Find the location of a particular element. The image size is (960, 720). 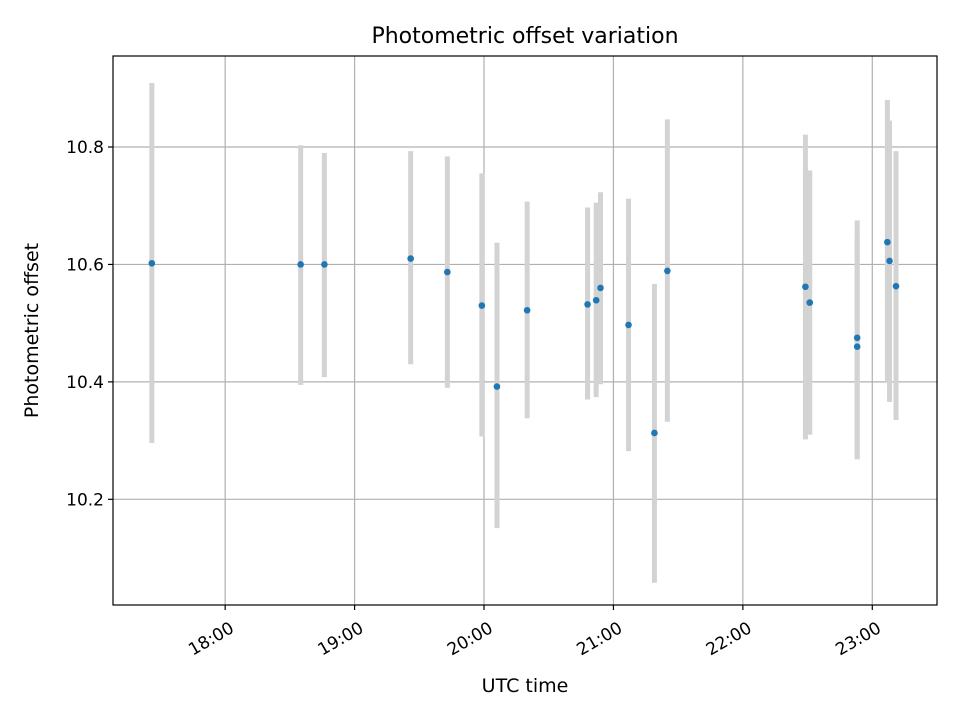

x-axis-label: UTC time is located at coordinates (525, 686).